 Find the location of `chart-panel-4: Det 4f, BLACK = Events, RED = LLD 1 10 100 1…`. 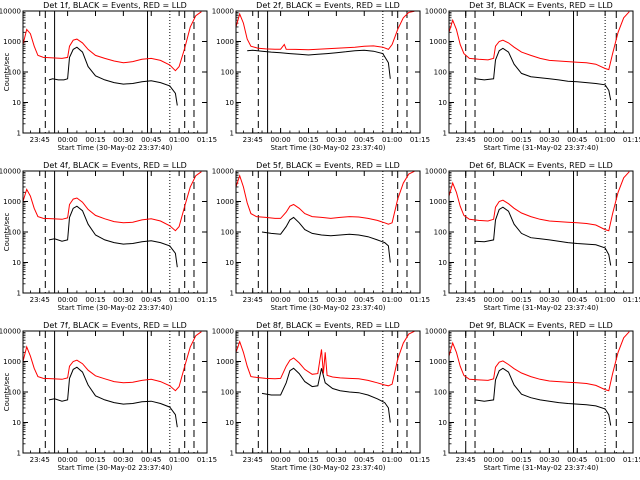

chart-panel-4: Det 4f, BLACK = Events, RED = LLD 1 10 100 1… is located at coordinates (108, 236).